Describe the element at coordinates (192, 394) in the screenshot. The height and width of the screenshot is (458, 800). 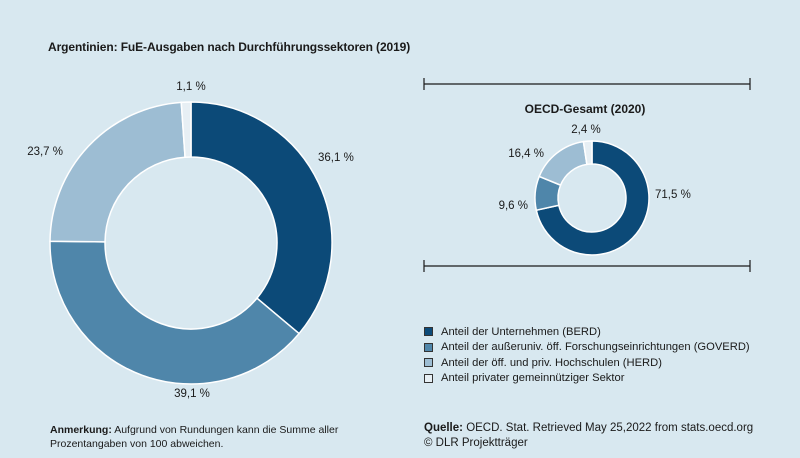
I see `main-label-1: 39,1 %` at that location.